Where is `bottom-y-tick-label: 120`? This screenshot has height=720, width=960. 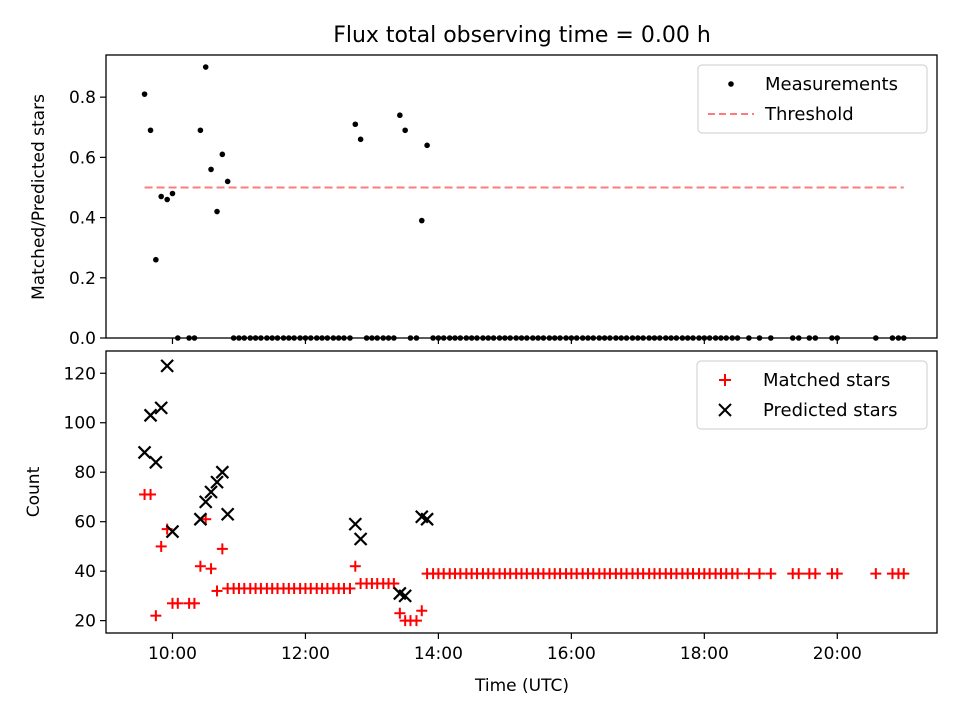 bottom-y-tick-label: 120 is located at coordinates (80, 374).